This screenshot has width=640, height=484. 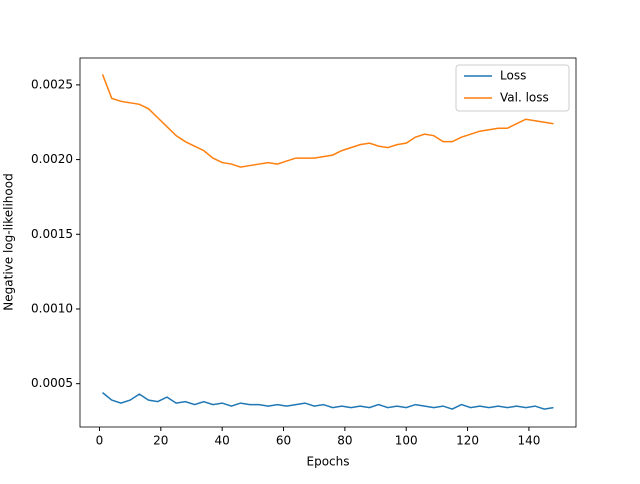 What do you see at coordinates (52, 383) in the screenshot?
I see `y-tick-label: 0.0005` at bounding box center [52, 383].